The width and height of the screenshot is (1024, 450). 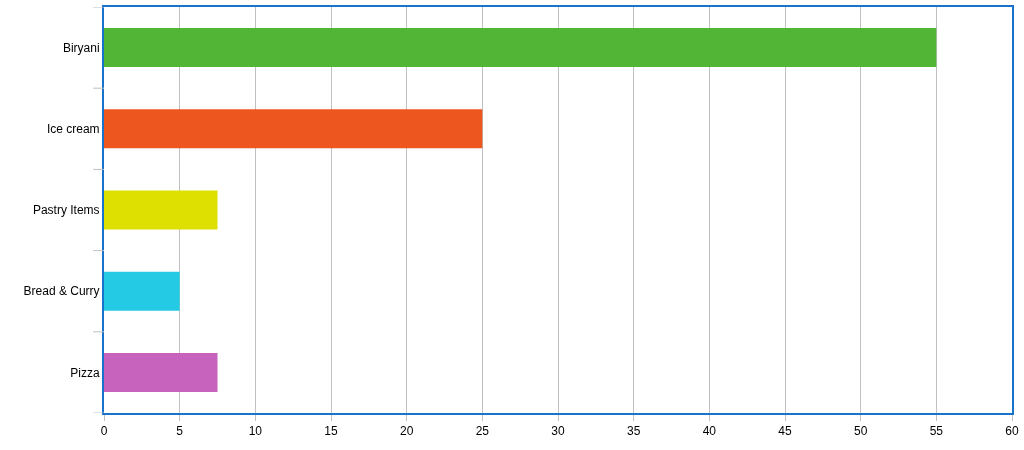 What do you see at coordinates (180, 431) in the screenshot?
I see `x-tick-label: 5` at bounding box center [180, 431].